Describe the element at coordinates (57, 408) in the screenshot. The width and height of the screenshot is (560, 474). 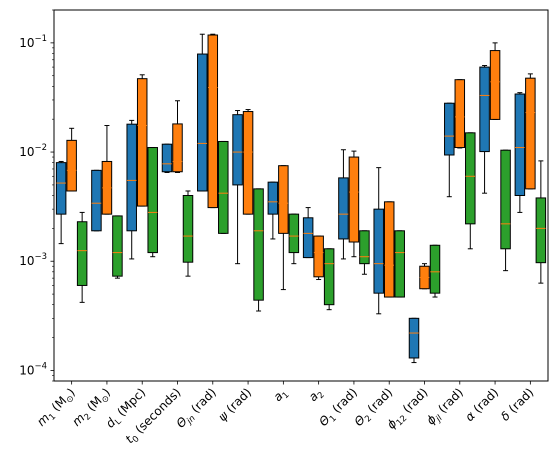
I see `x-tick-label: m1 (M⊙)` at that location.